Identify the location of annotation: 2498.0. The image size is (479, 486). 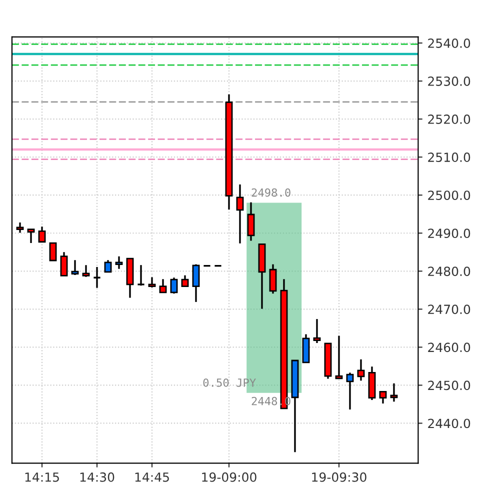
(271, 192).